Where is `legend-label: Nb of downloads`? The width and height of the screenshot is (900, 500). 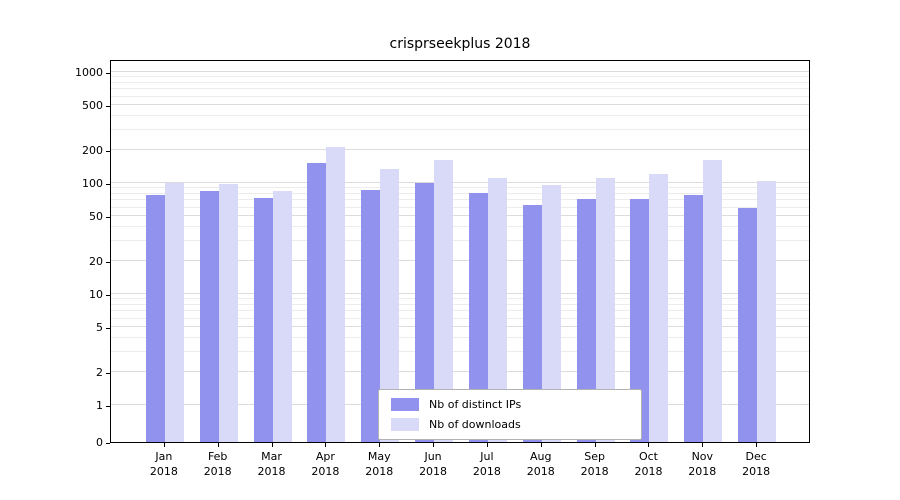
legend-label: Nb of downloads is located at coordinates (475, 424).